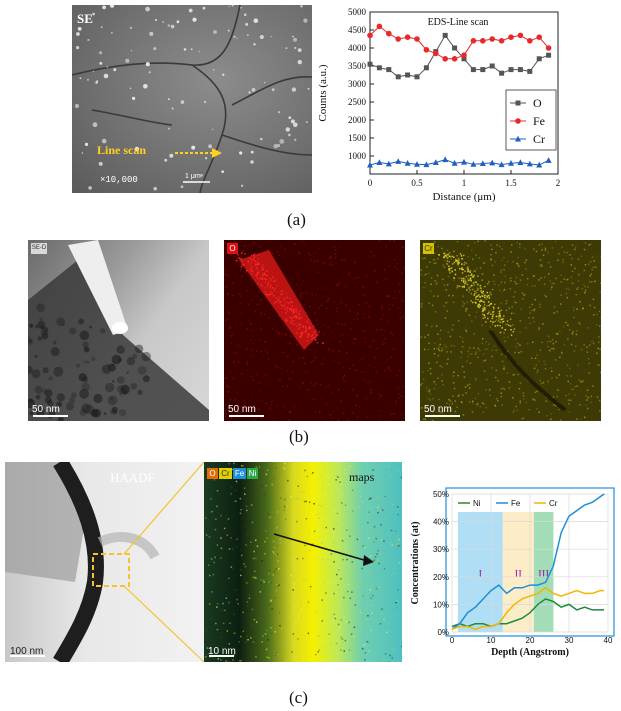  What do you see at coordinates (441, 494) in the screenshot?
I see `conc-ytick-label: 50%` at bounding box center [441, 494].